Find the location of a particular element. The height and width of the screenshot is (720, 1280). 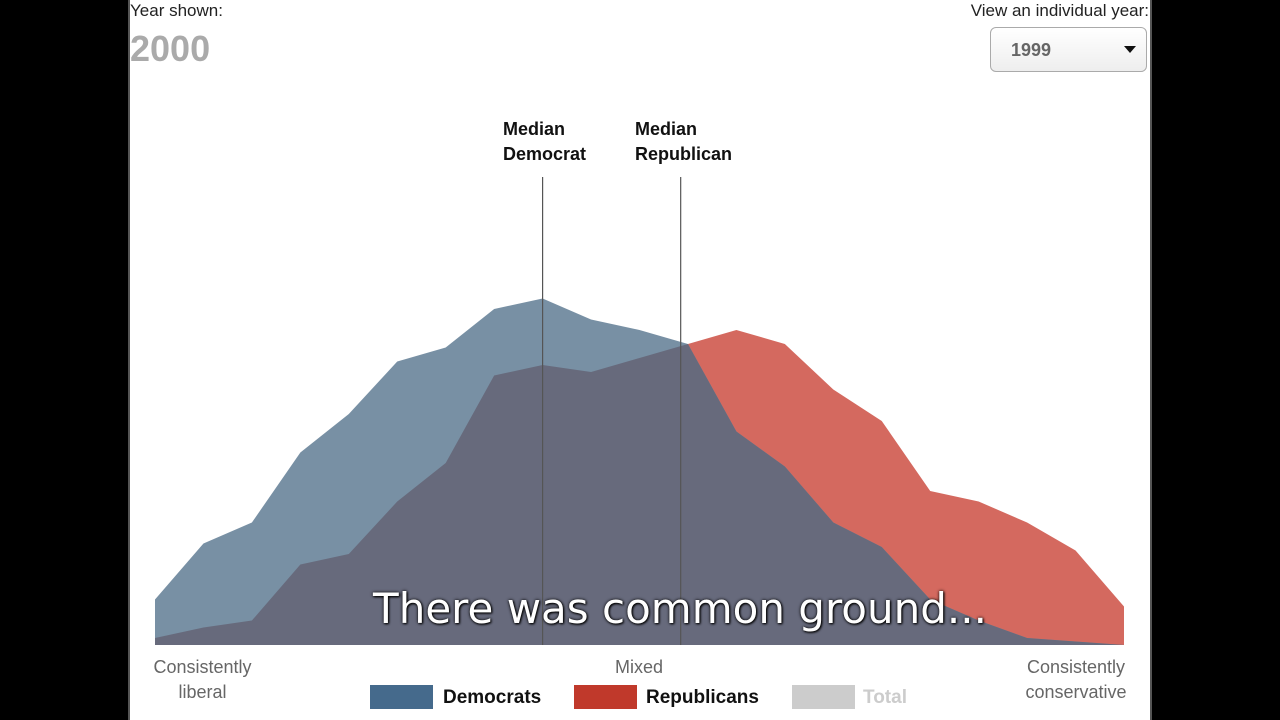

median-republican-label: Median Republican is located at coordinates (683, 142).